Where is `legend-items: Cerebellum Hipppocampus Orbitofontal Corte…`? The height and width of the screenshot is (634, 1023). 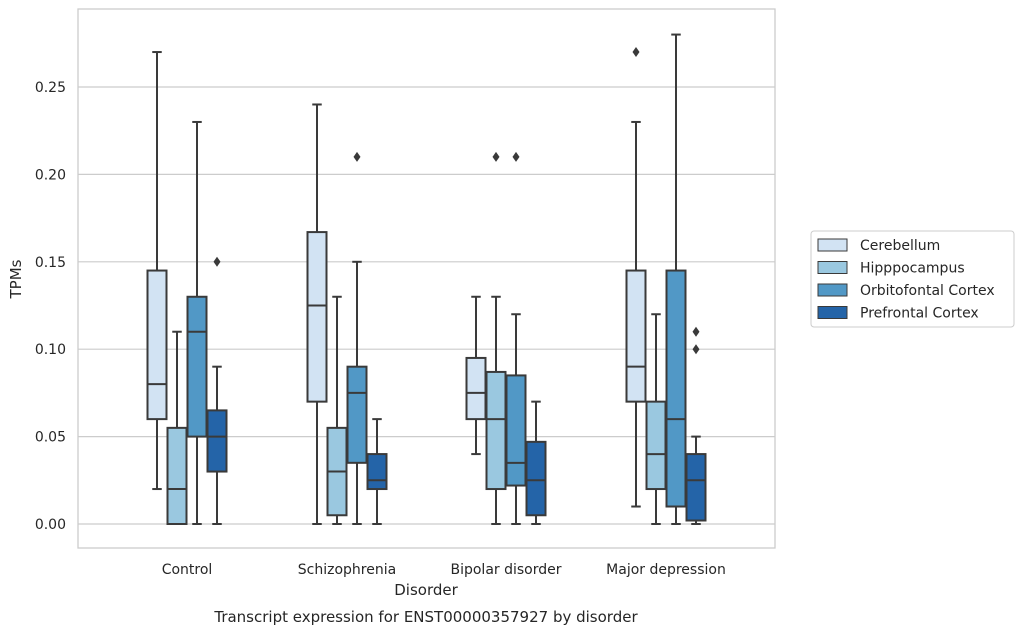
legend-items: Cerebellum Hipppocampus Orbitofontal Corte… is located at coordinates (906, 280).